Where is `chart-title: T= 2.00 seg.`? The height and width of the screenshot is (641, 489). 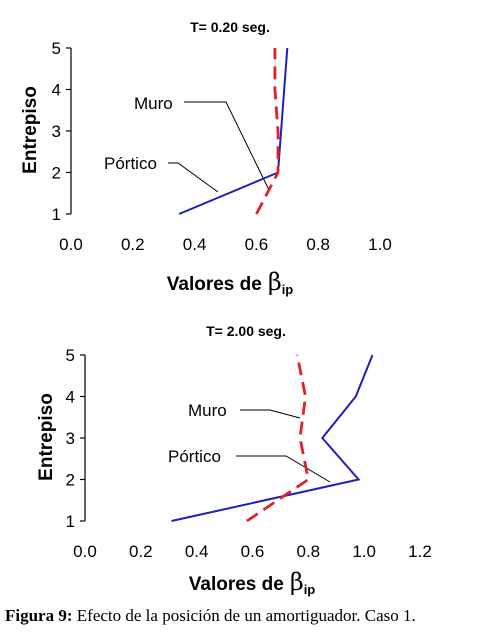 chart-title: T= 2.00 seg. is located at coordinates (246, 331).